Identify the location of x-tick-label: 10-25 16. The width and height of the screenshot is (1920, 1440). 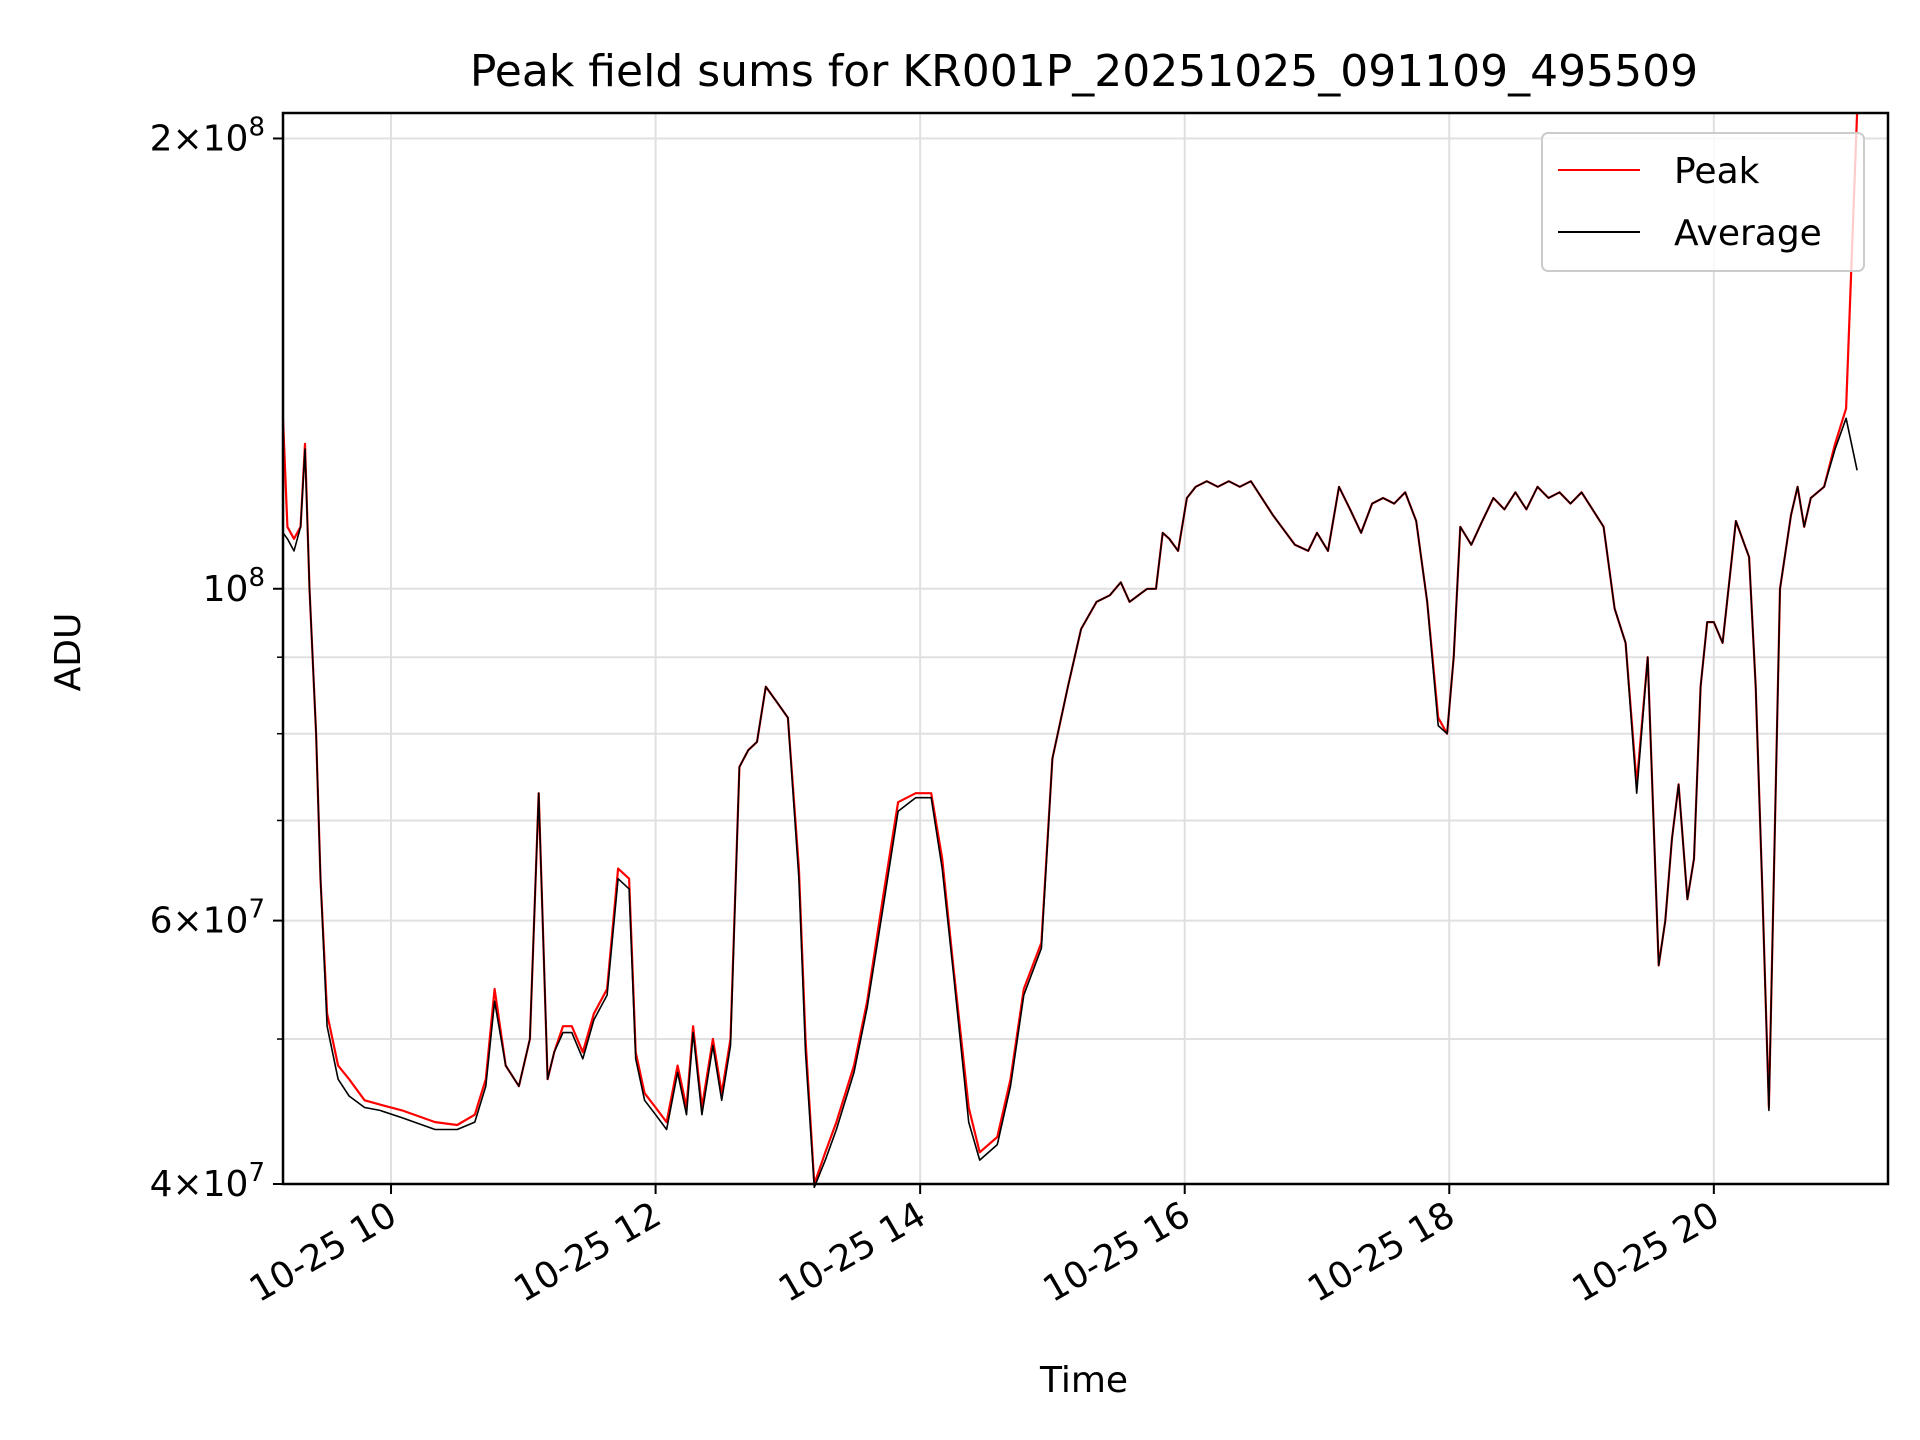
(1117, 1252).